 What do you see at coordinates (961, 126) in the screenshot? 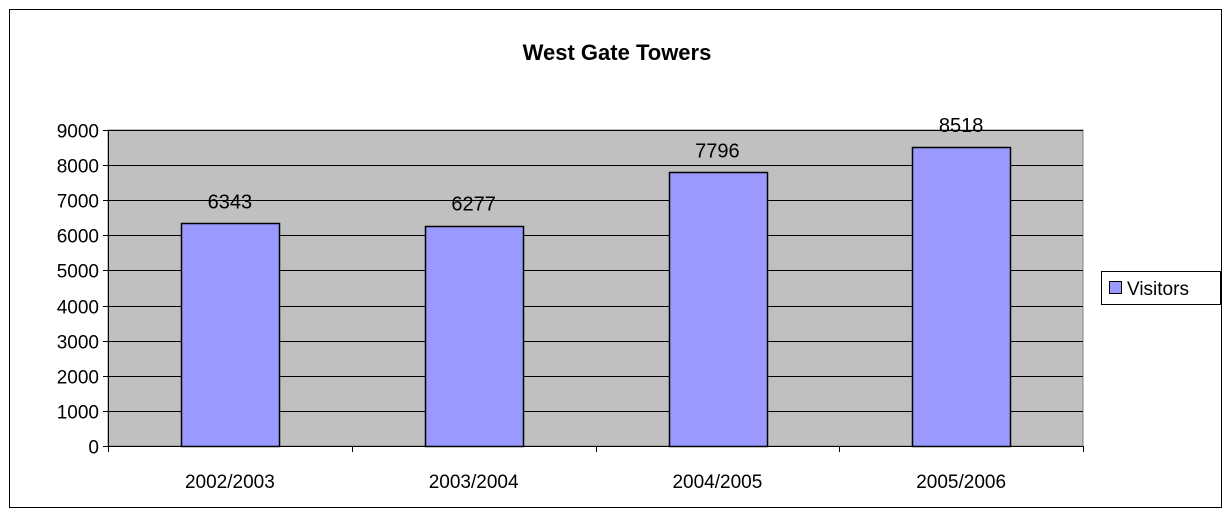
I see `data-label: 8518` at bounding box center [961, 126].